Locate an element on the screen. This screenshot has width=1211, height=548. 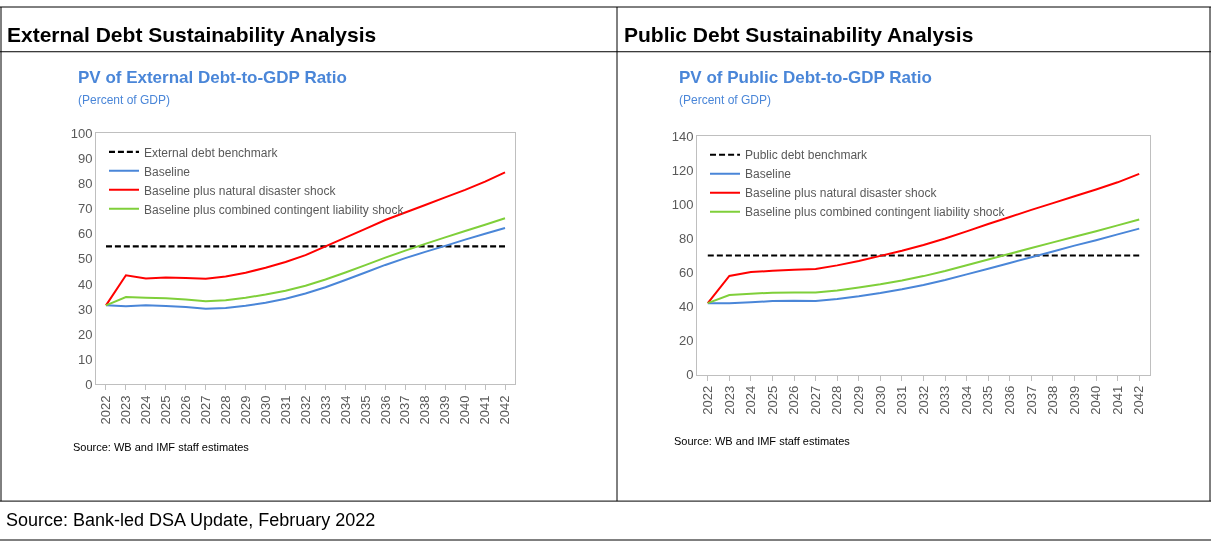
y-tick-label: 120 is located at coordinates (682, 170).